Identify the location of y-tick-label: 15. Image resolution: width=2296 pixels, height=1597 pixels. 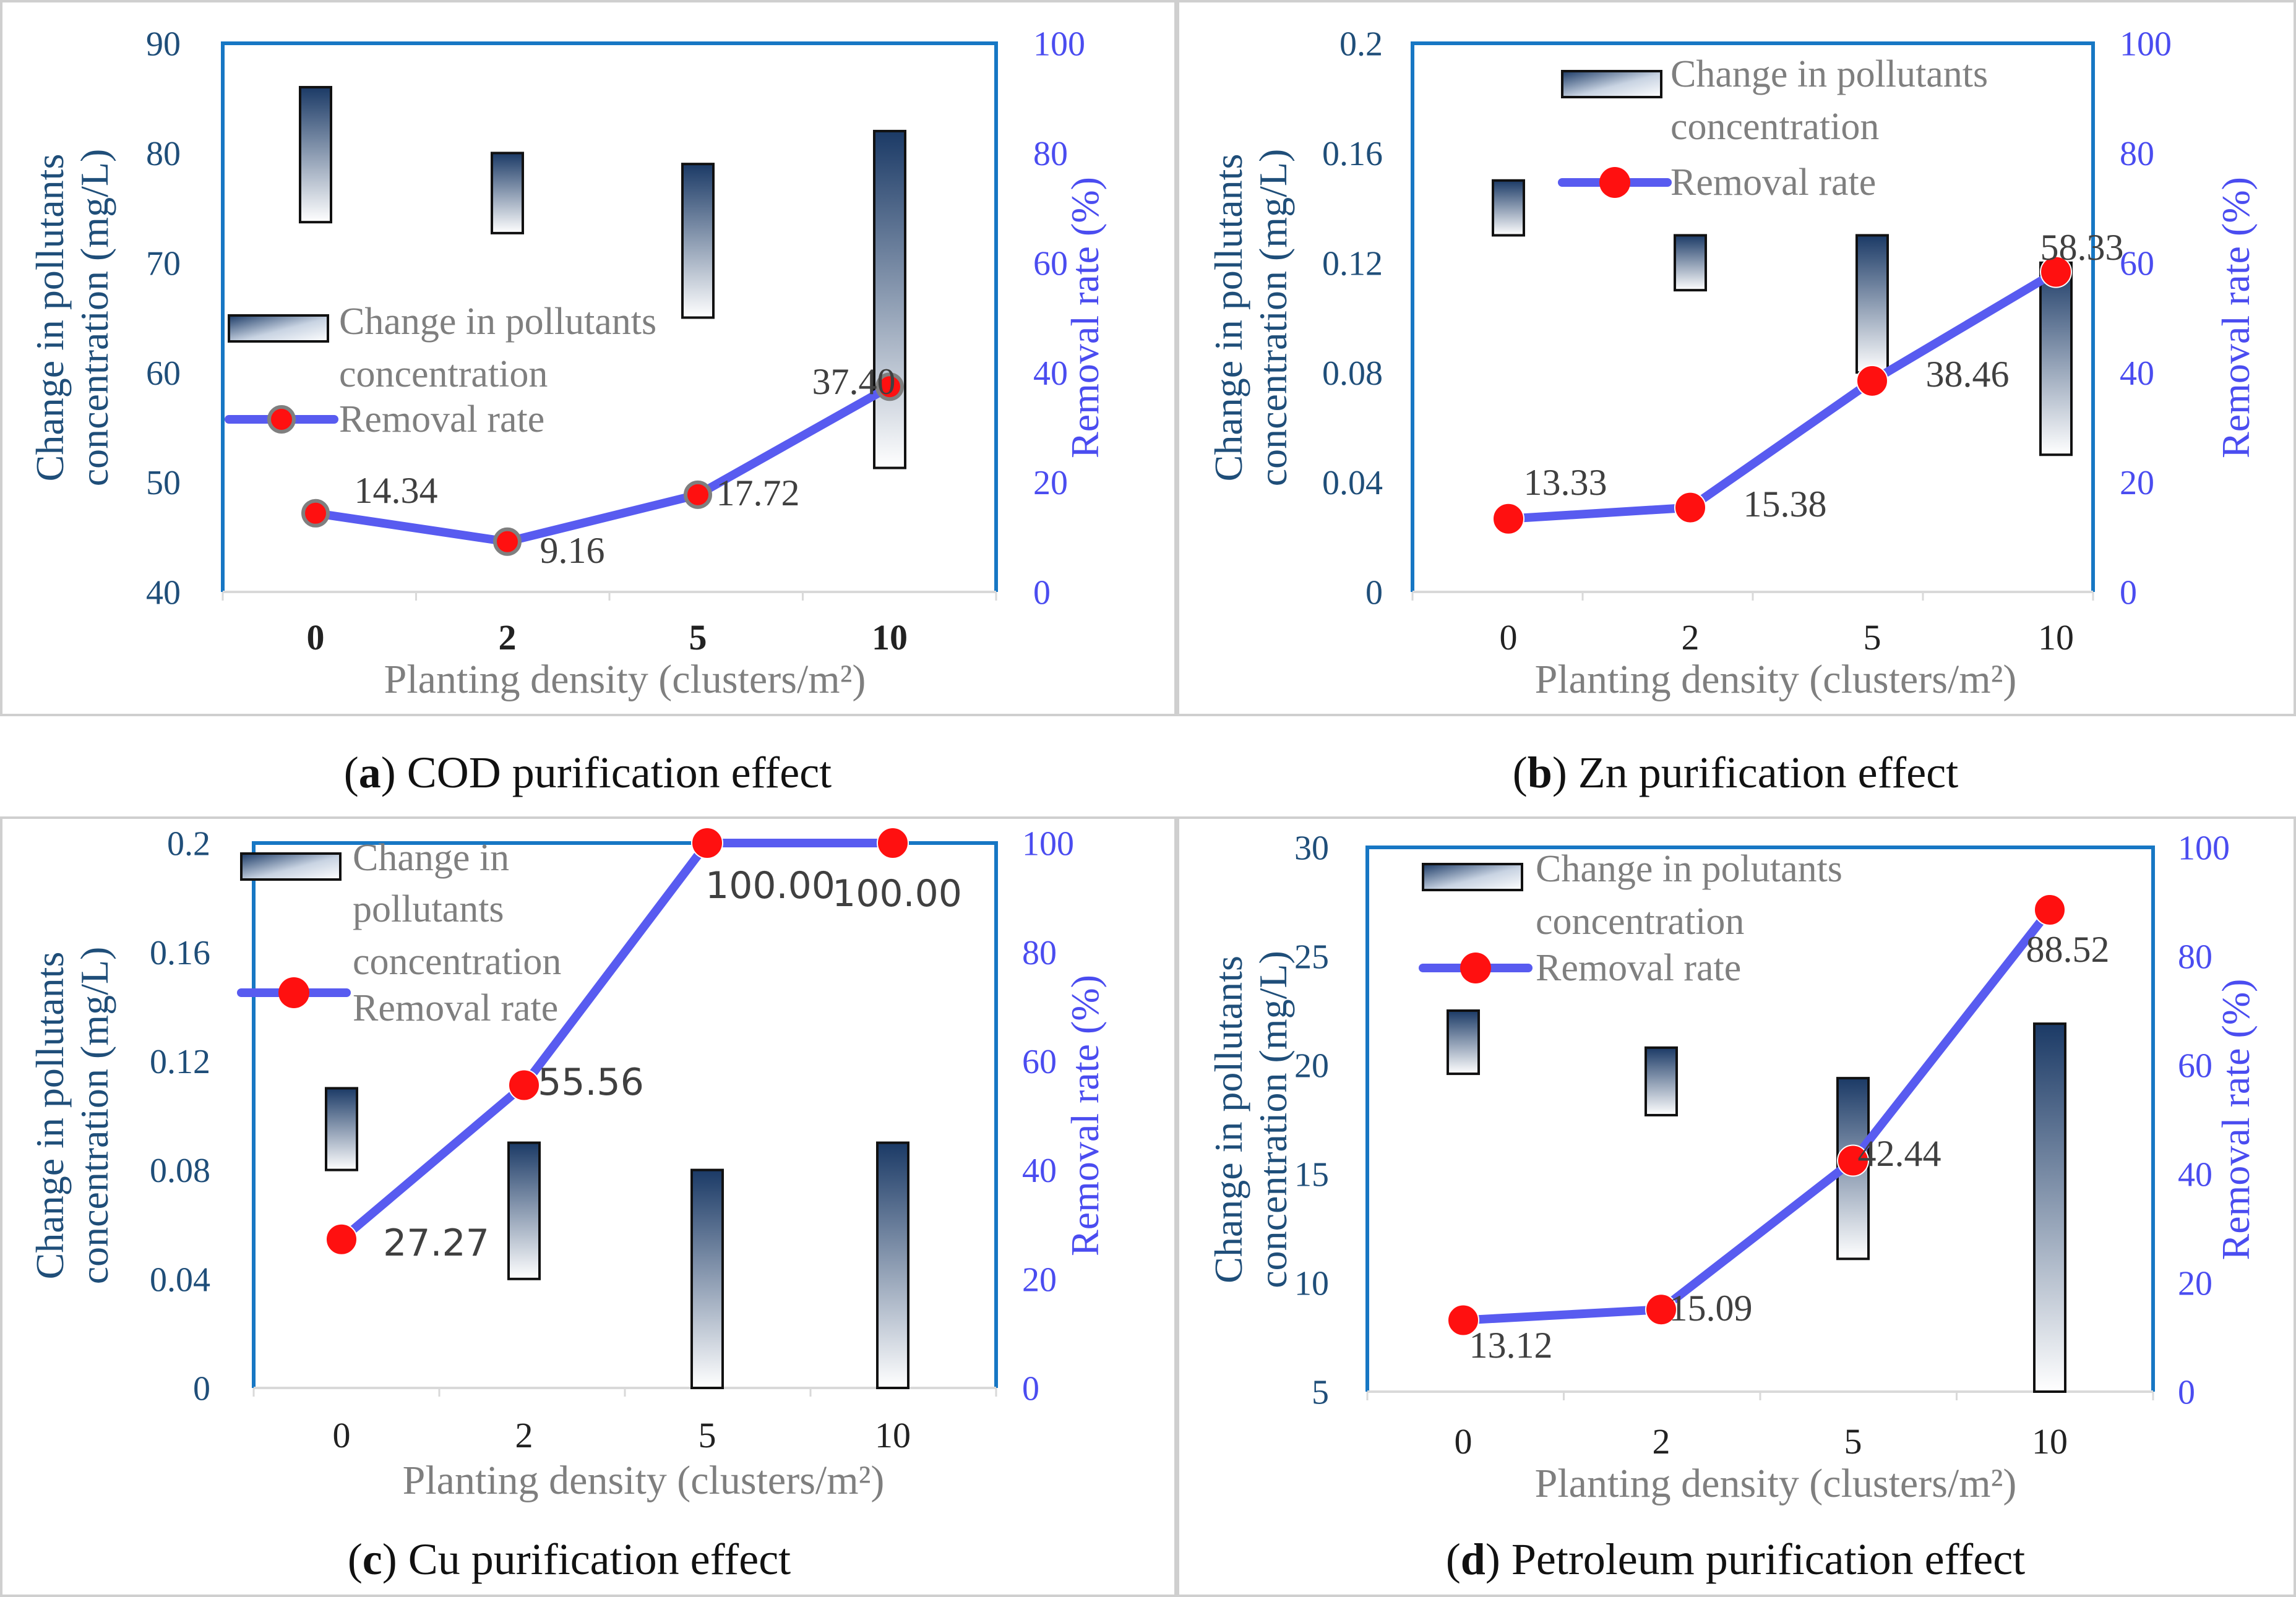
(1311, 1175).